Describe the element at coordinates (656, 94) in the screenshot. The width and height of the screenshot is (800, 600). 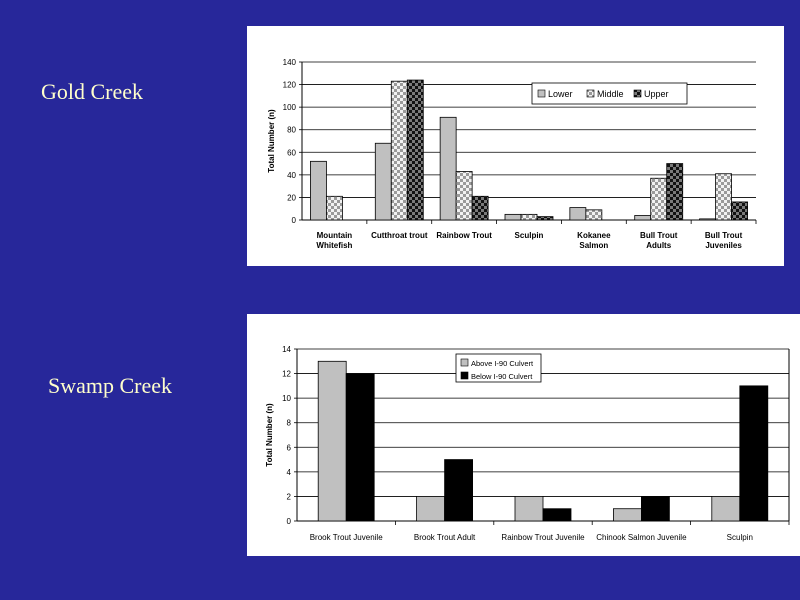
I see `legend-entry: Upper` at that location.